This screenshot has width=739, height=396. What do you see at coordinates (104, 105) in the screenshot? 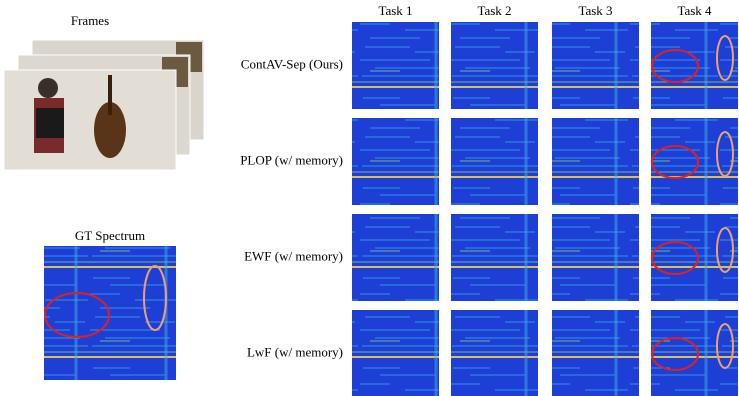
I see `video-frames` at bounding box center [104, 105].